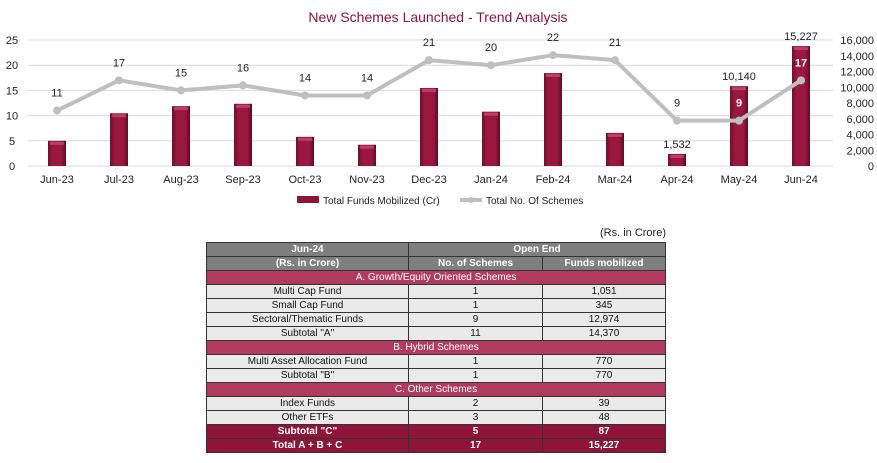 Image resolution: width=877 pixels, height=463 pixels. What do you see at coordinates (436, 277) in the screenshot?
I see `section-header-cell: A. Growth/Equity Oriented Schemes` at bounding box center [436, 277].